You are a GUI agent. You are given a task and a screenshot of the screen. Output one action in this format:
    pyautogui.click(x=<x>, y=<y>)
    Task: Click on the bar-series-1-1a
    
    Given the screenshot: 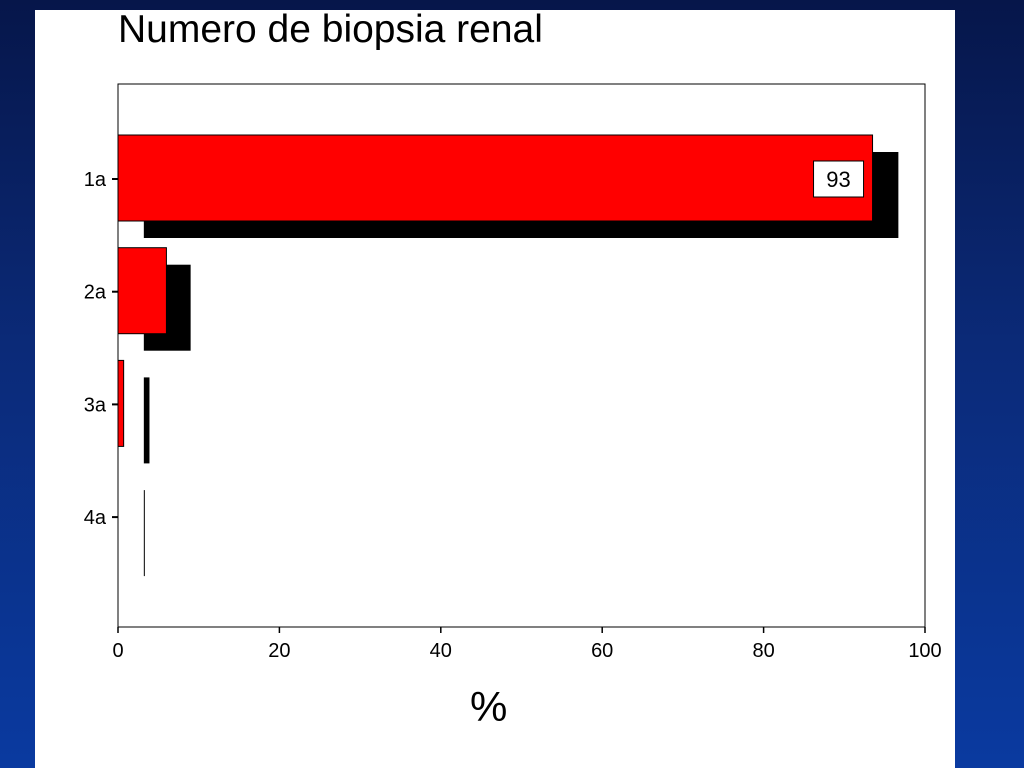 What is the action you would take?
    pyautogui.click(x=495, y=178)
    